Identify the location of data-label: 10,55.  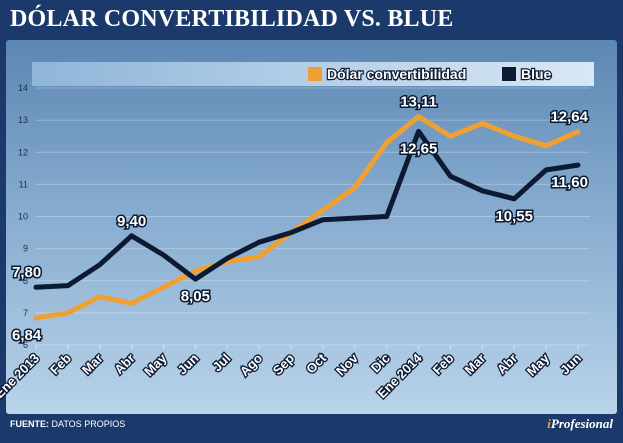
(514, 216).